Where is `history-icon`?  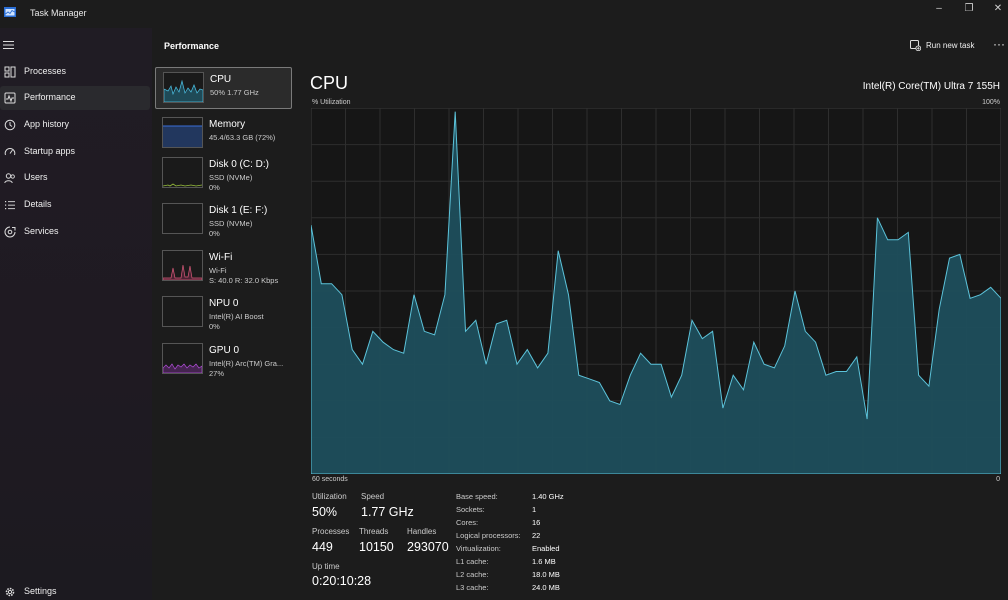 history-icon is located at coordinates (10, 125).